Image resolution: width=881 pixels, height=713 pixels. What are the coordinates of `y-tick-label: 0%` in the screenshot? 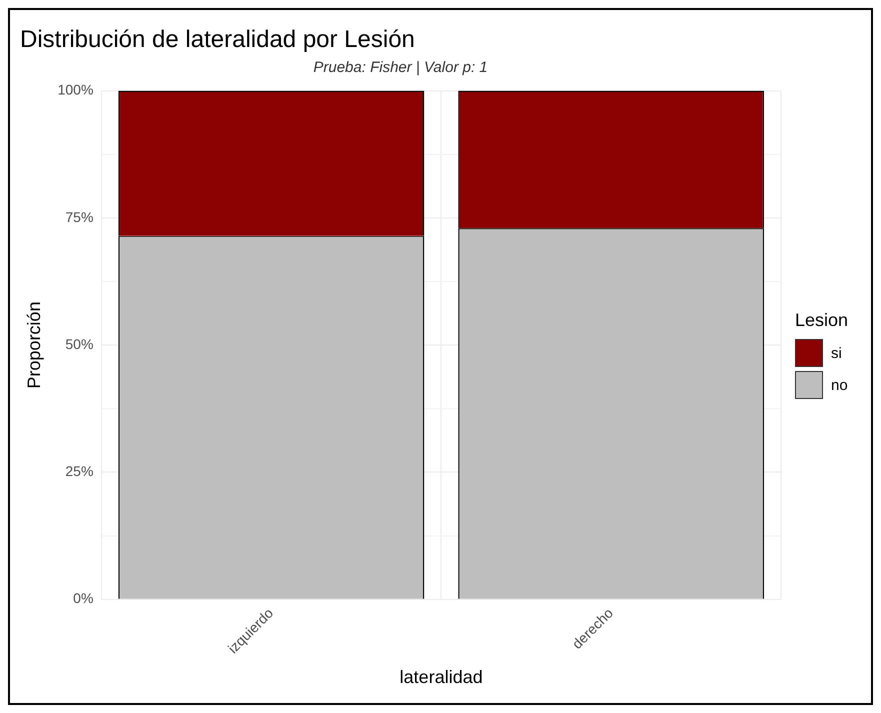 It's located at (83, 598).